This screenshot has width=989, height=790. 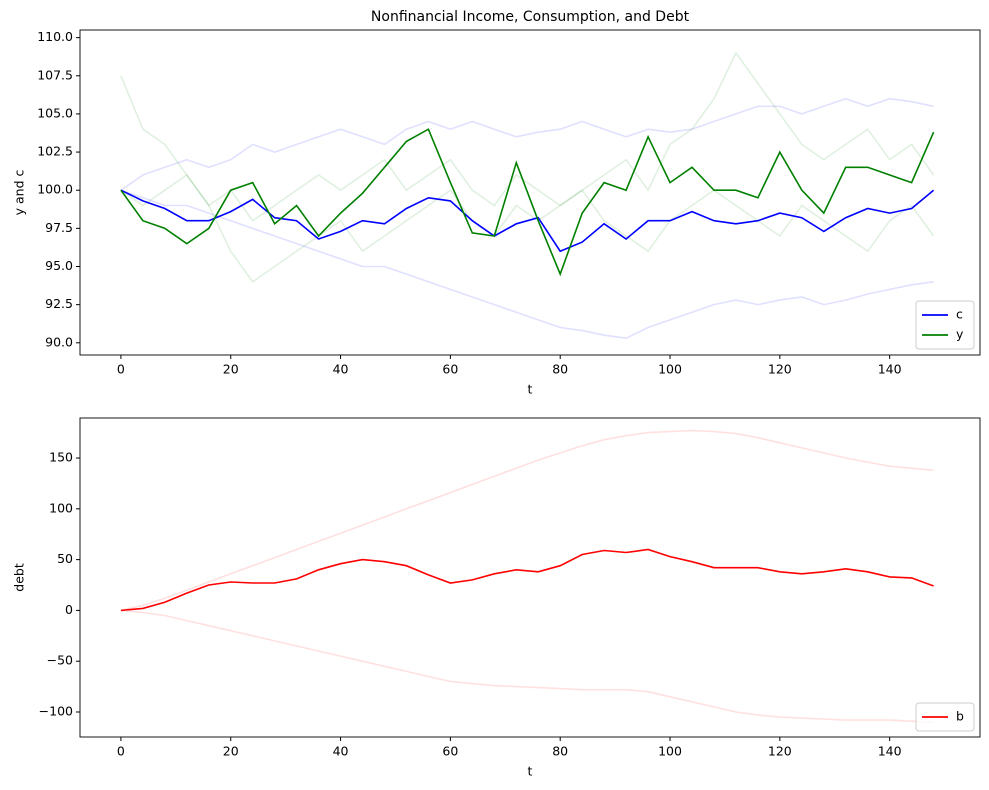 What do you see at coordinates (55, 74) in the screenshot?
I see `y-tick-label: 107.5` at bounding box center [55, 74].